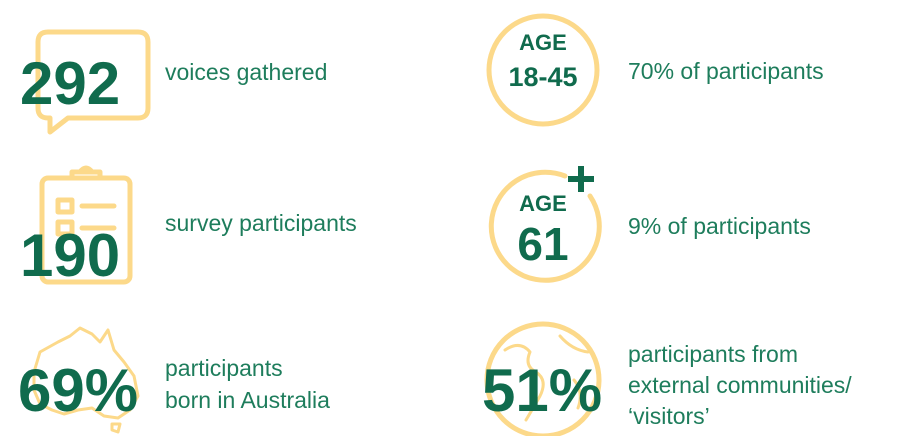  What do you see at coordinates (542, 390) in the screenshot?
I see `stat-value: 51%` at bounding box center [542, 390].